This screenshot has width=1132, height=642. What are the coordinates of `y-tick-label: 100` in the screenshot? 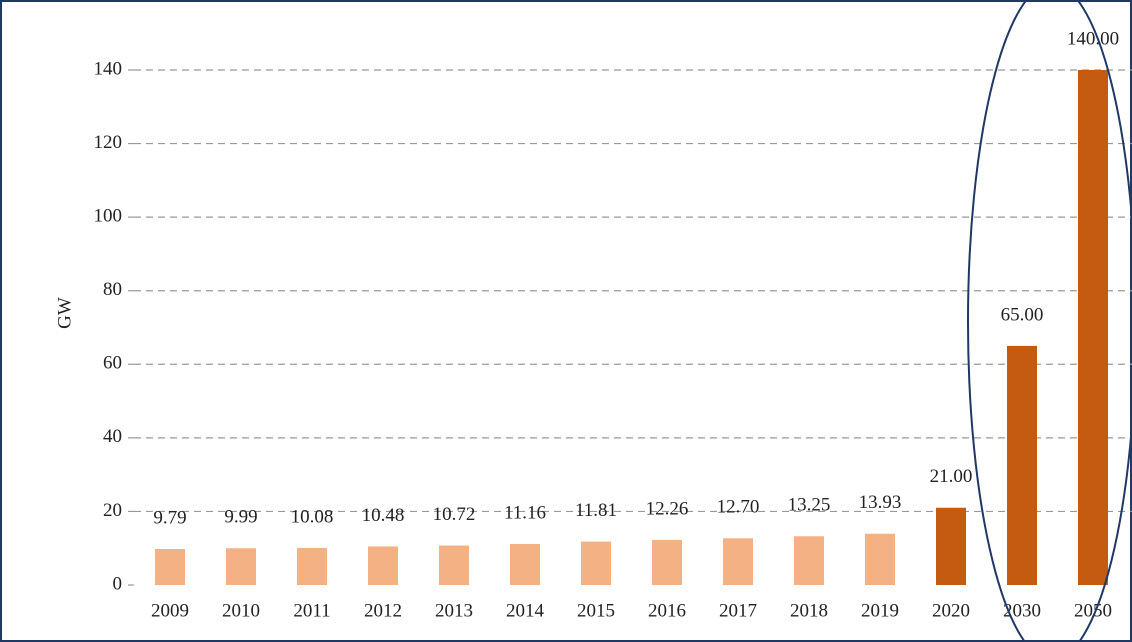 It's located at (108, 216).